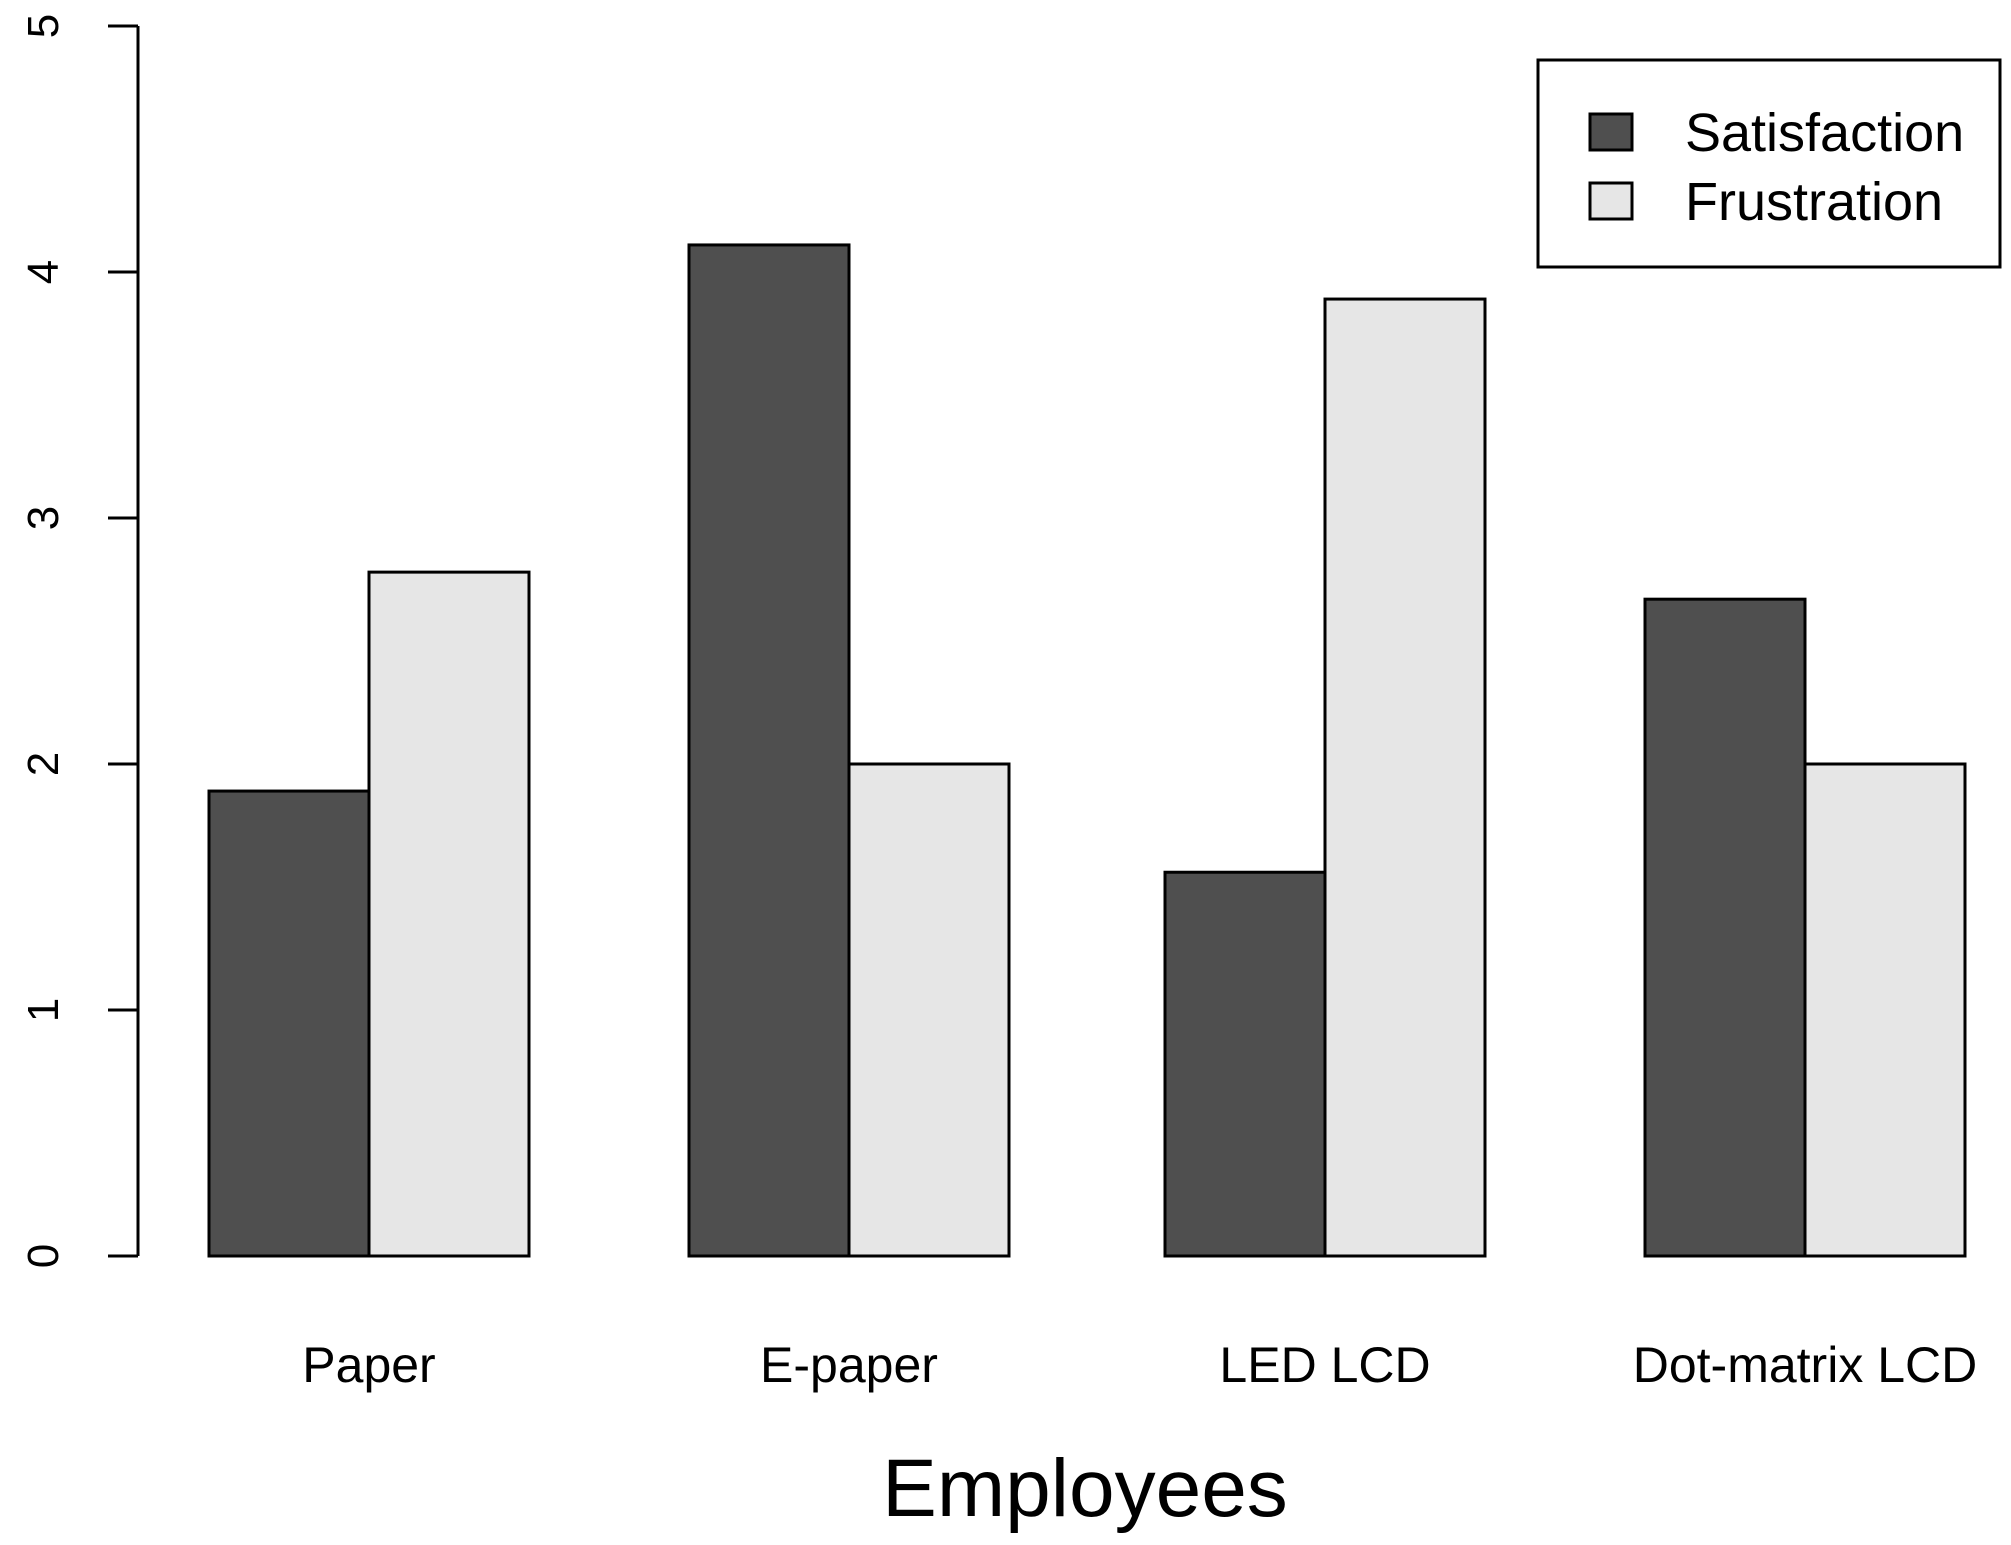 This screenshot has height=1545, width=2011. I want to click on legend-label-satisfaction: Satisfaction, so click(1824, 133).